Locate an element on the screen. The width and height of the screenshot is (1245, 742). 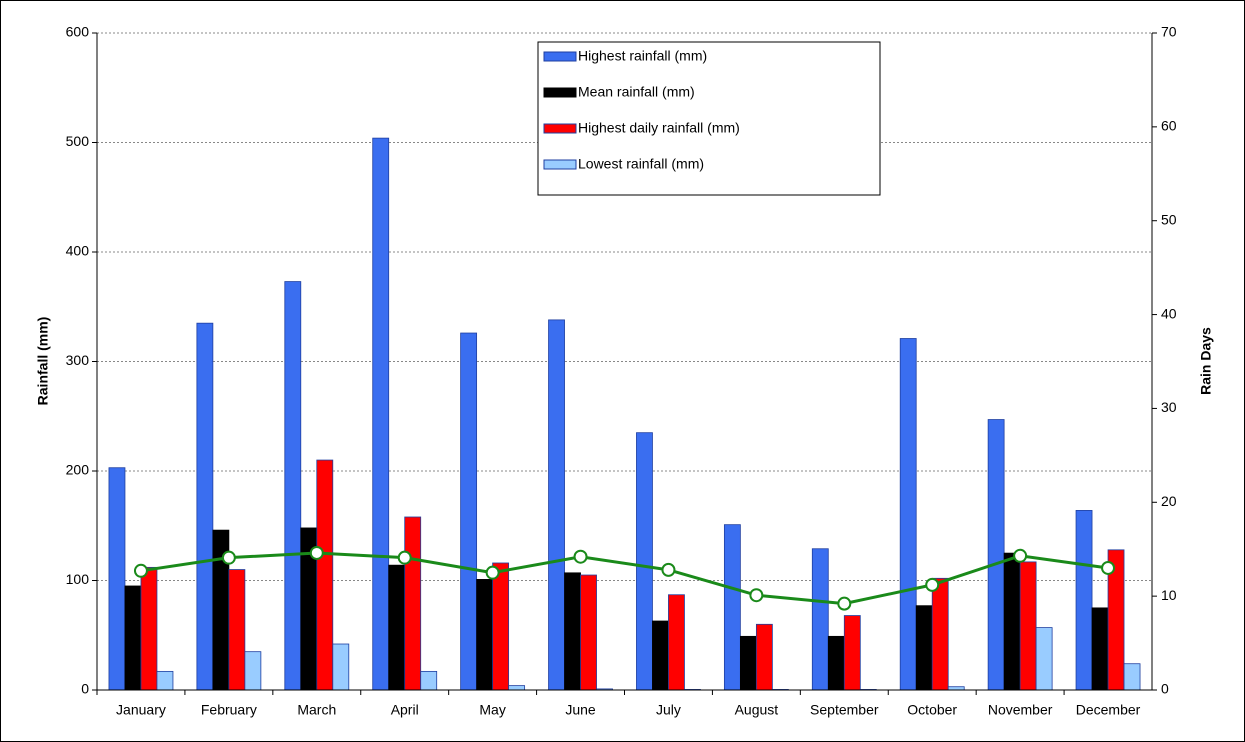
legend-box is located at coordinates (709, 118).